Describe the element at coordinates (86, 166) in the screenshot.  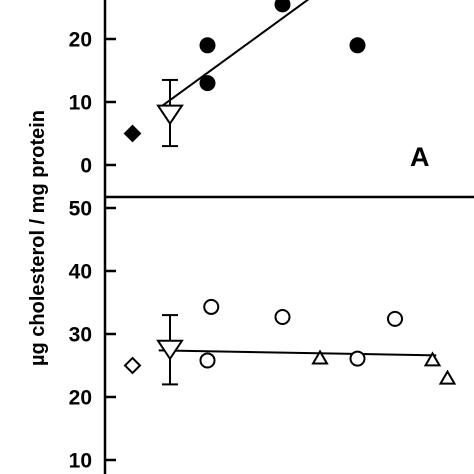
I see `y-tick-label: 0` at that location.